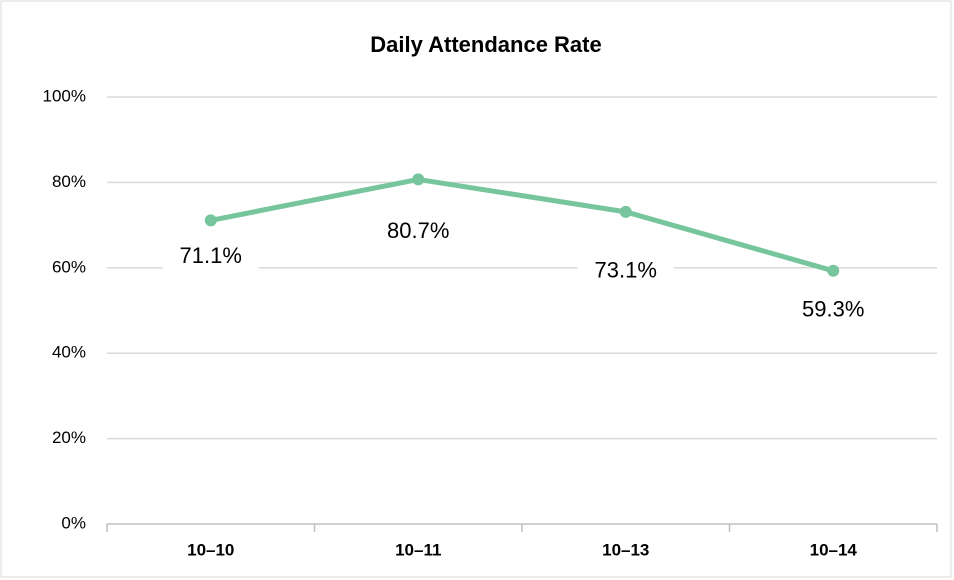  I want to click on x-tick-label: 10–14, so click(834, 549).